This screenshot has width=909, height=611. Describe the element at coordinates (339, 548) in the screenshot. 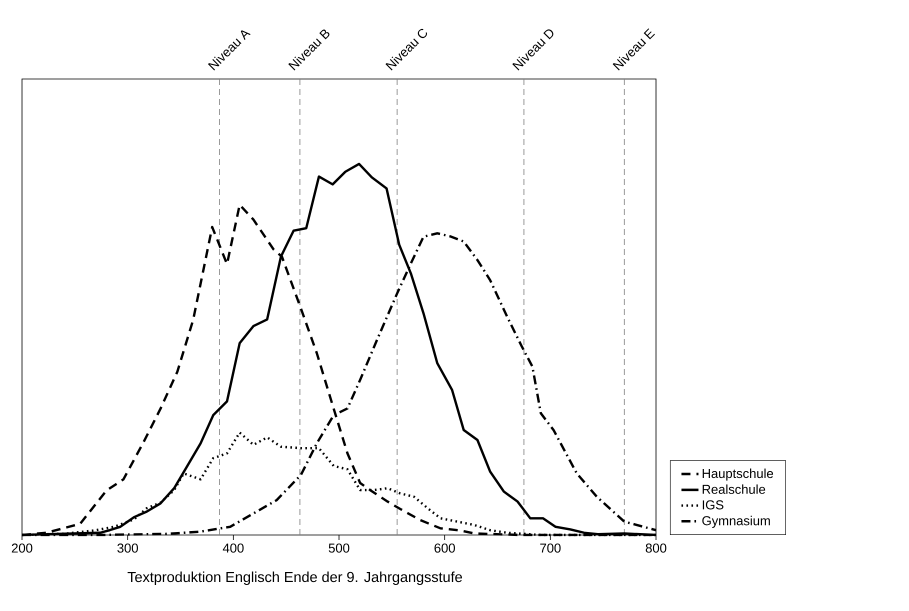

I see `x-tick-label: 500` at that location.